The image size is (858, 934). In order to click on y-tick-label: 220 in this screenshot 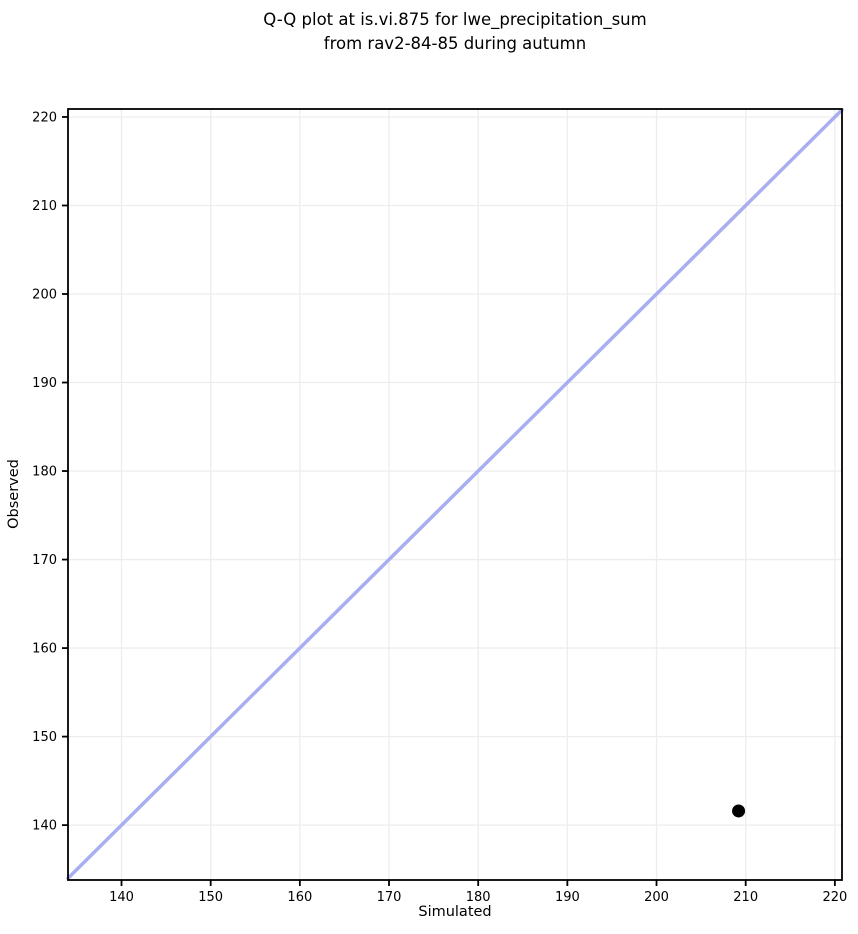, I will do `click(44, 117)`.